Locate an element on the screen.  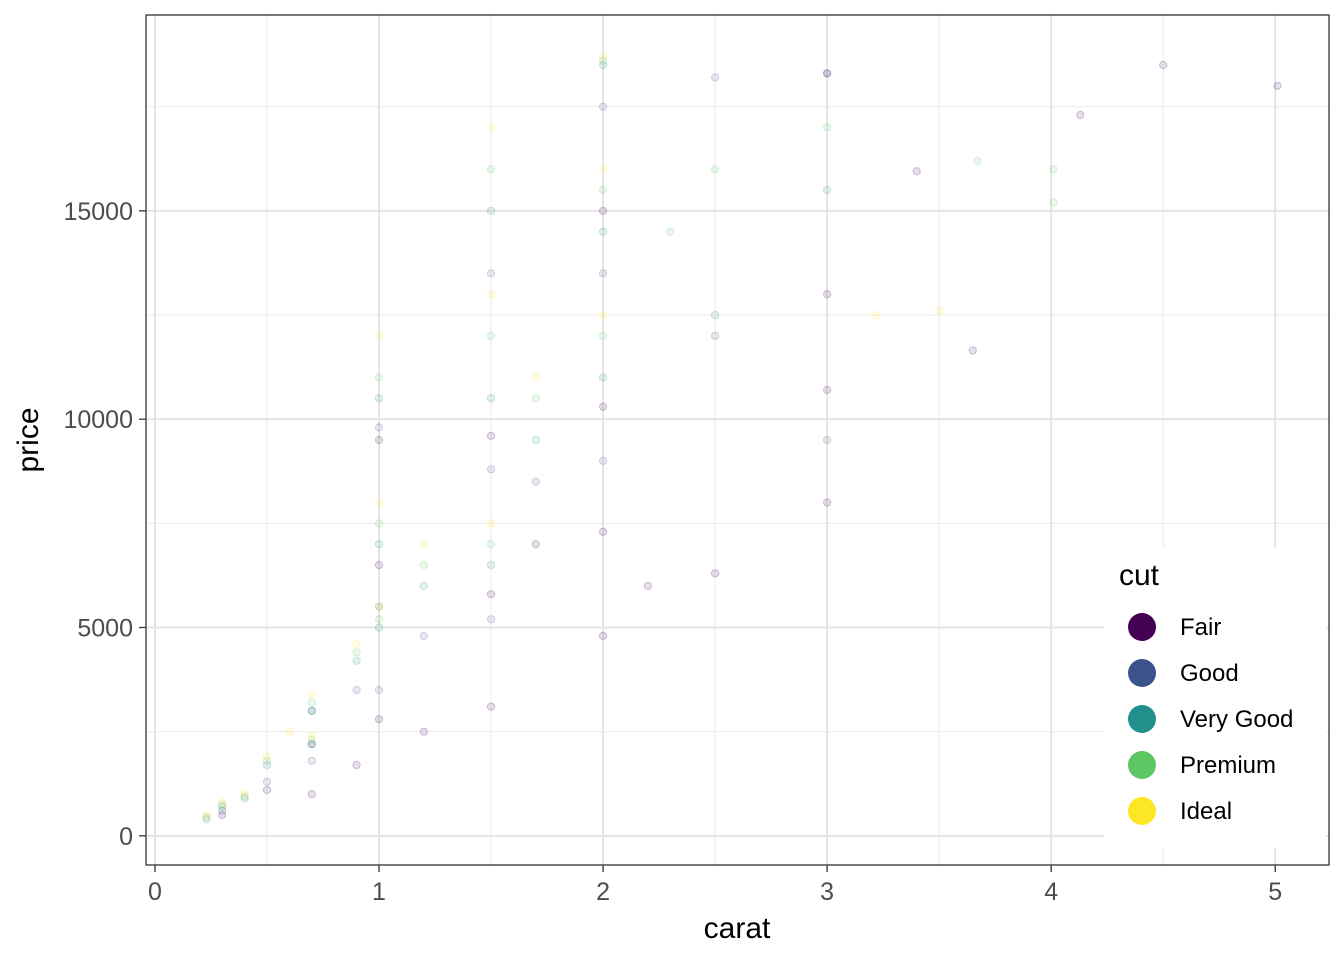
legend-key-fair is located at coordinates (1142, 627).